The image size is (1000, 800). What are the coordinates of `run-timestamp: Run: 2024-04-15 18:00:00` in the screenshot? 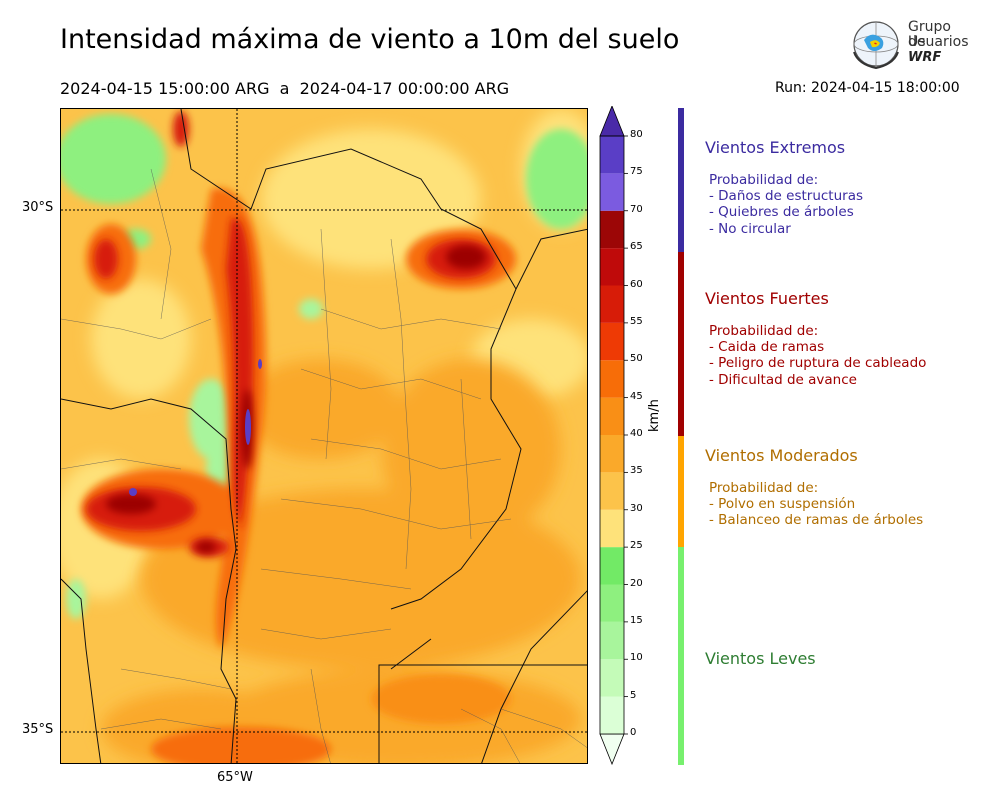 It's located at (867, 88).